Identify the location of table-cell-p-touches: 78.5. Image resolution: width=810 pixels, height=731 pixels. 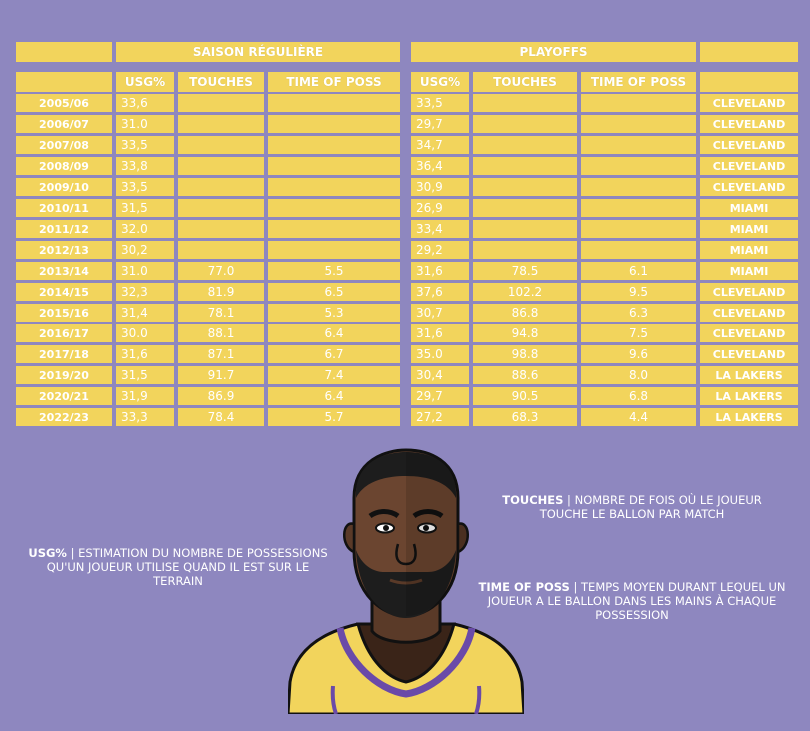
(525, 271).